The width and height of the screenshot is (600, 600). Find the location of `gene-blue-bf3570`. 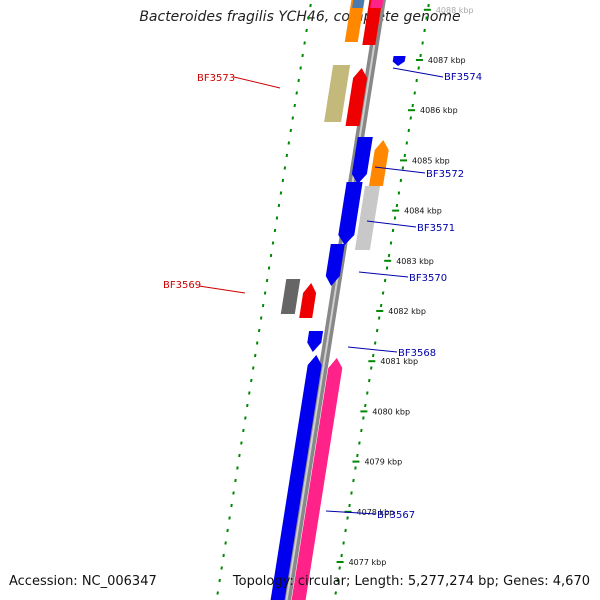

gene-blue-bf3570 is located at coordinates (335, 265).